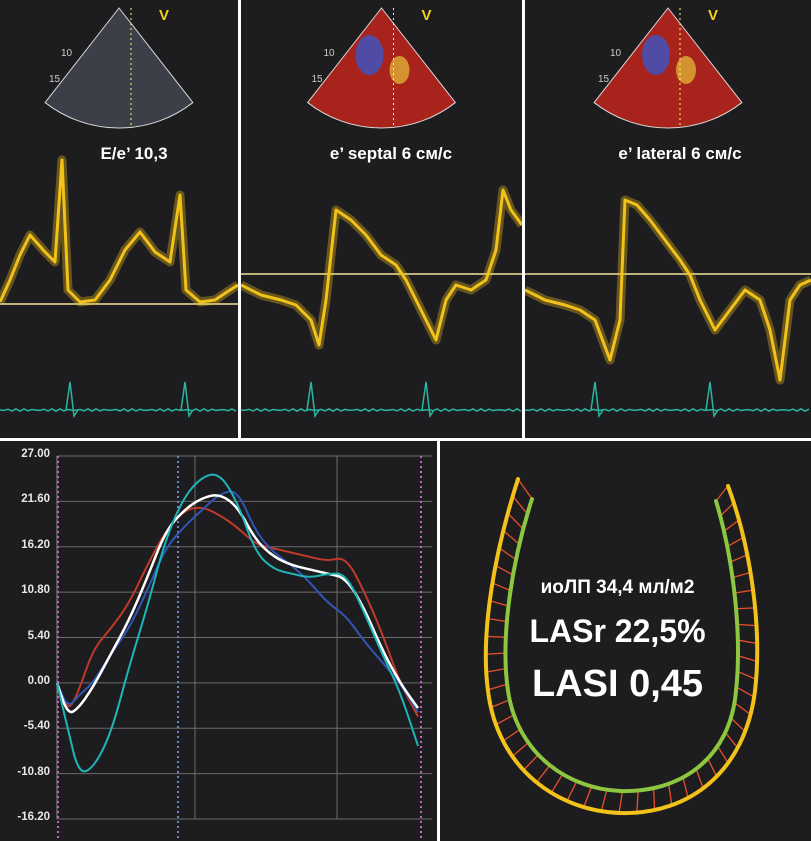 The width and height of the screenshot is (811, 841). What do you see at coordinates (680, 153) in the screenshot?
I see `doppler-label-lateral: e’ lateral 6 см/с` at bounding box center [680, 153].